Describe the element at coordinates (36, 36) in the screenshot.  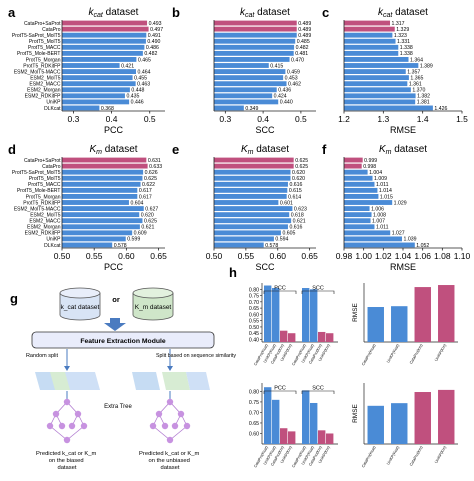
I see `row-label: ProtT5-SaProt_MolT5` at that location.